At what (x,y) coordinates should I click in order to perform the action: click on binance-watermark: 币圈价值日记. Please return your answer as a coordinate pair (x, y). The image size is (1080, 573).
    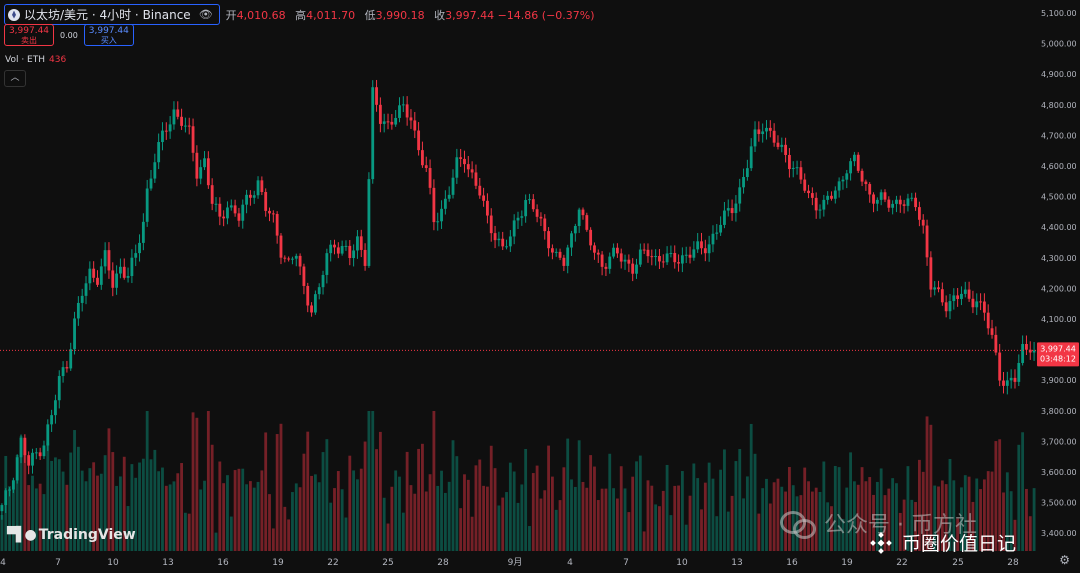
    Looking at the image, I should click on (943, 542).